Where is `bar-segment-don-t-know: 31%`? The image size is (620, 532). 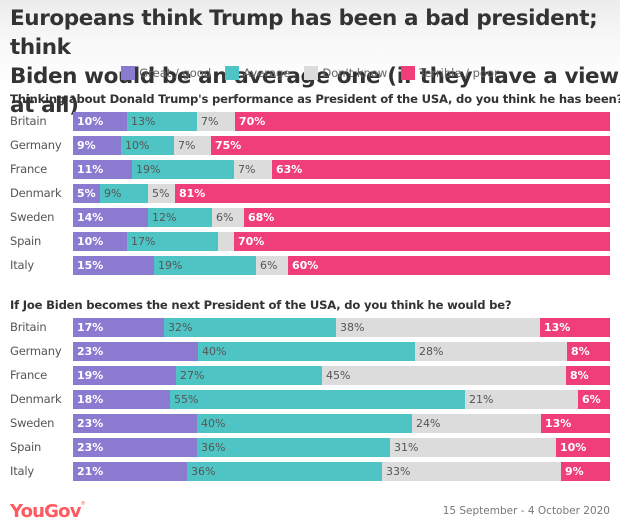 bar-segment-don-t-know: 31% is located at coordinates (473, 447).